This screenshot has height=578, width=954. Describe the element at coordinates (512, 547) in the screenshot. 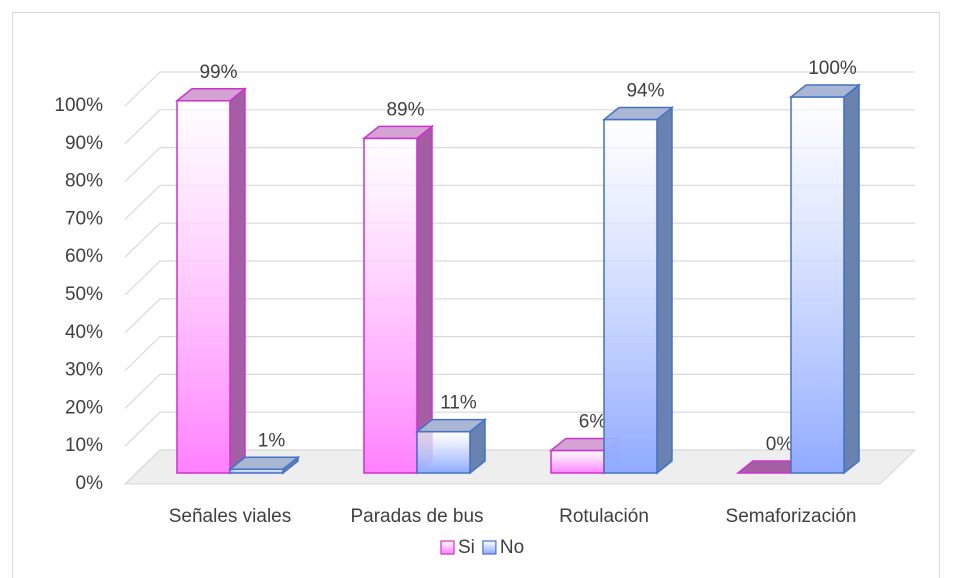

I see `legend-label: No` at that location.